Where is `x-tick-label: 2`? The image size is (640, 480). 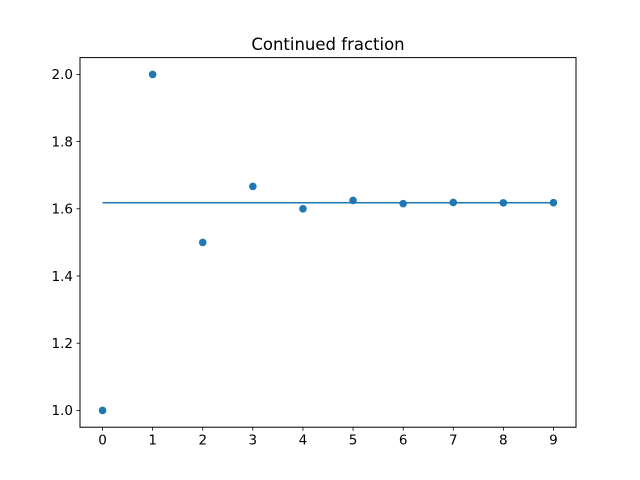 x-tick-label: 2 is located at coordinates (202, 441).